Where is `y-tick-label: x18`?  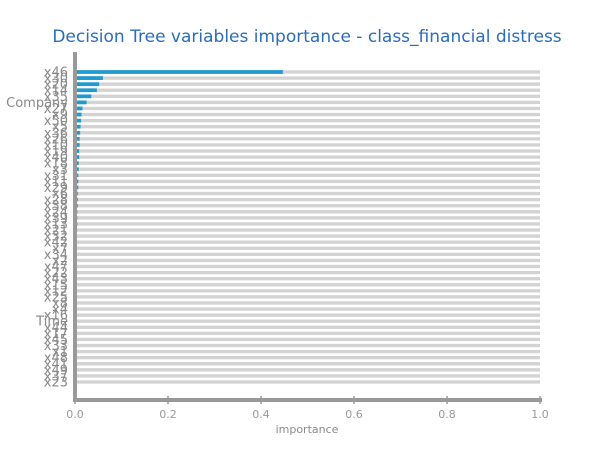 y-tick-label: x18 is located at coordinates (56, 164).